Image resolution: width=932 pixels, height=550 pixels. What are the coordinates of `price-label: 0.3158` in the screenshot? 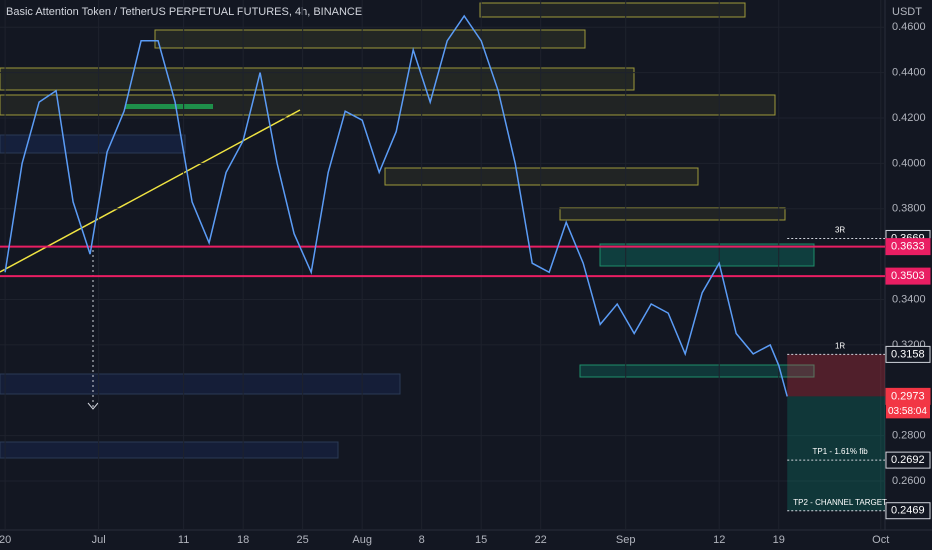 It's located at (908, 354).